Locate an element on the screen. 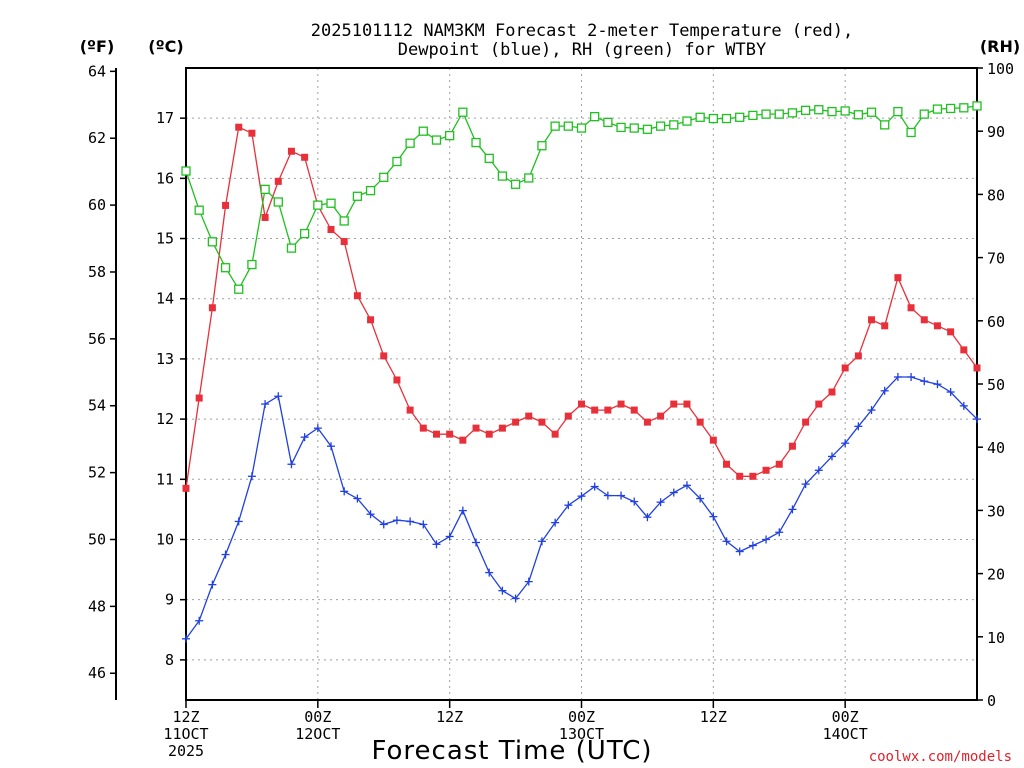 The height and width of the screenshot is (768, 1024). rh-tick-label: 100 is located at coordinates (1000, 69).